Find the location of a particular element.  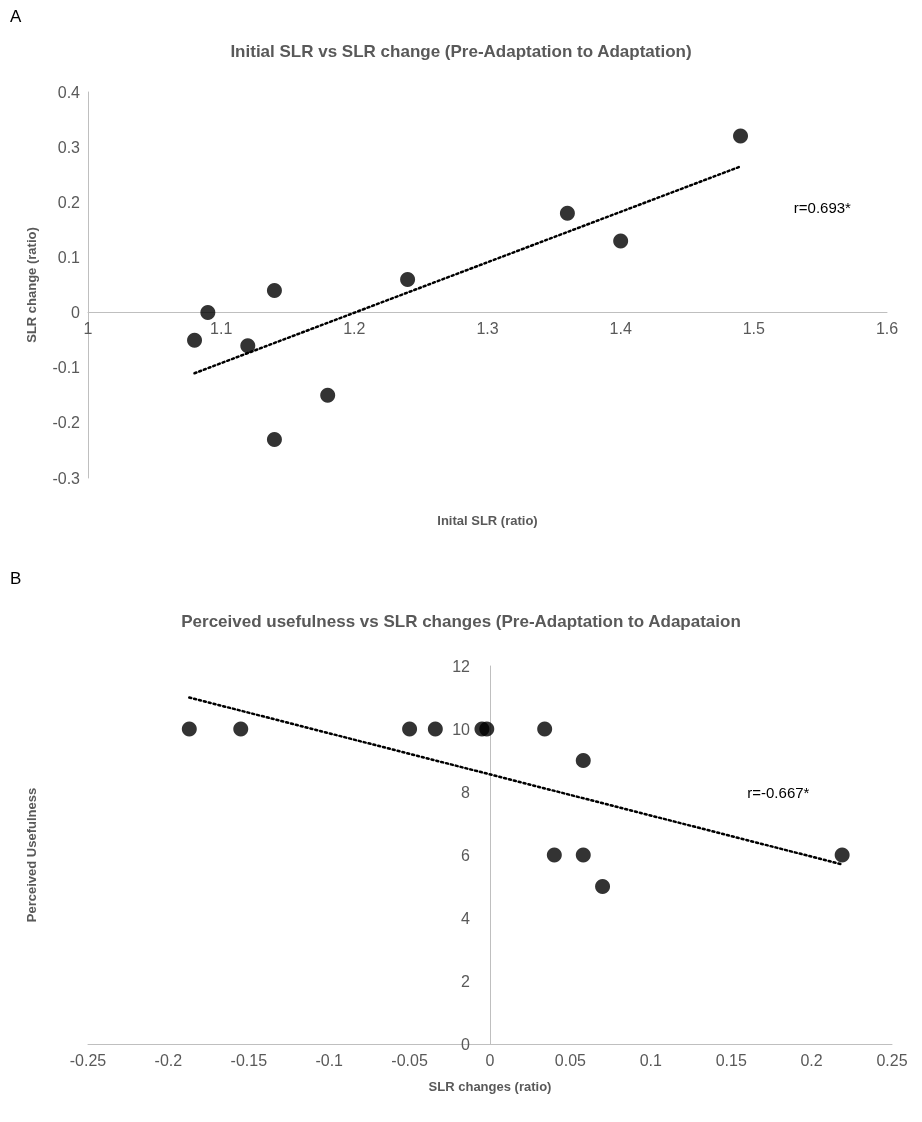

x-tick-label: 0.2 is located at coordinates (811, 1060).